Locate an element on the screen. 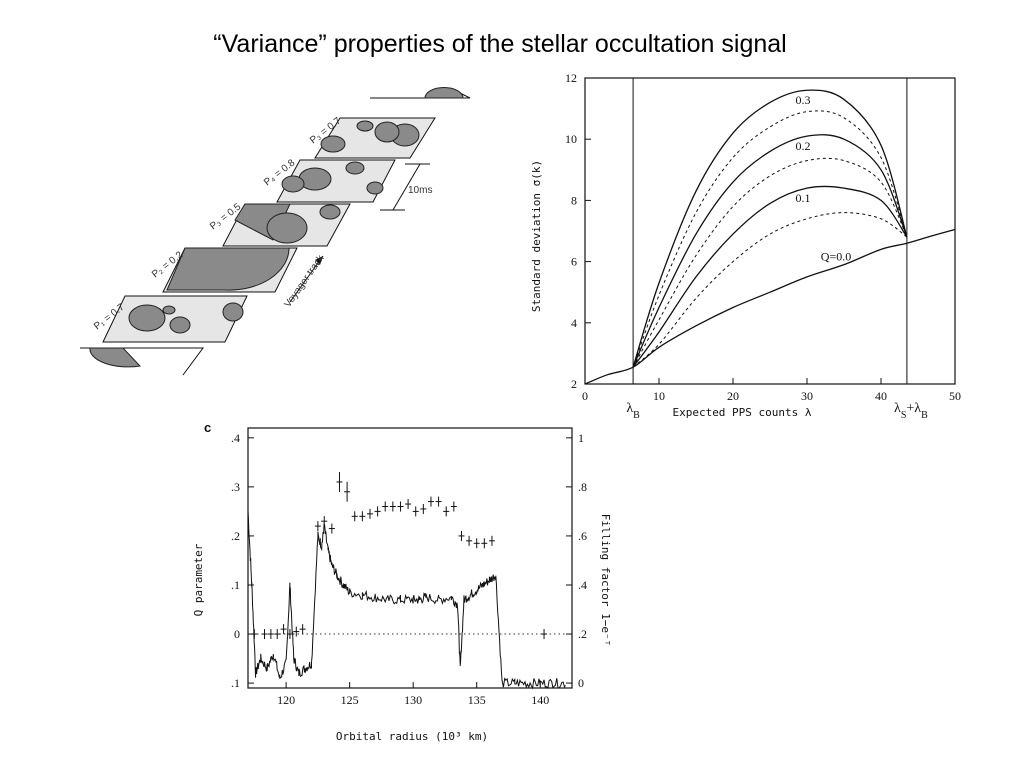 The image size is (1024, 768). x-tick-label: 0 is located at coordinates (585, 396).